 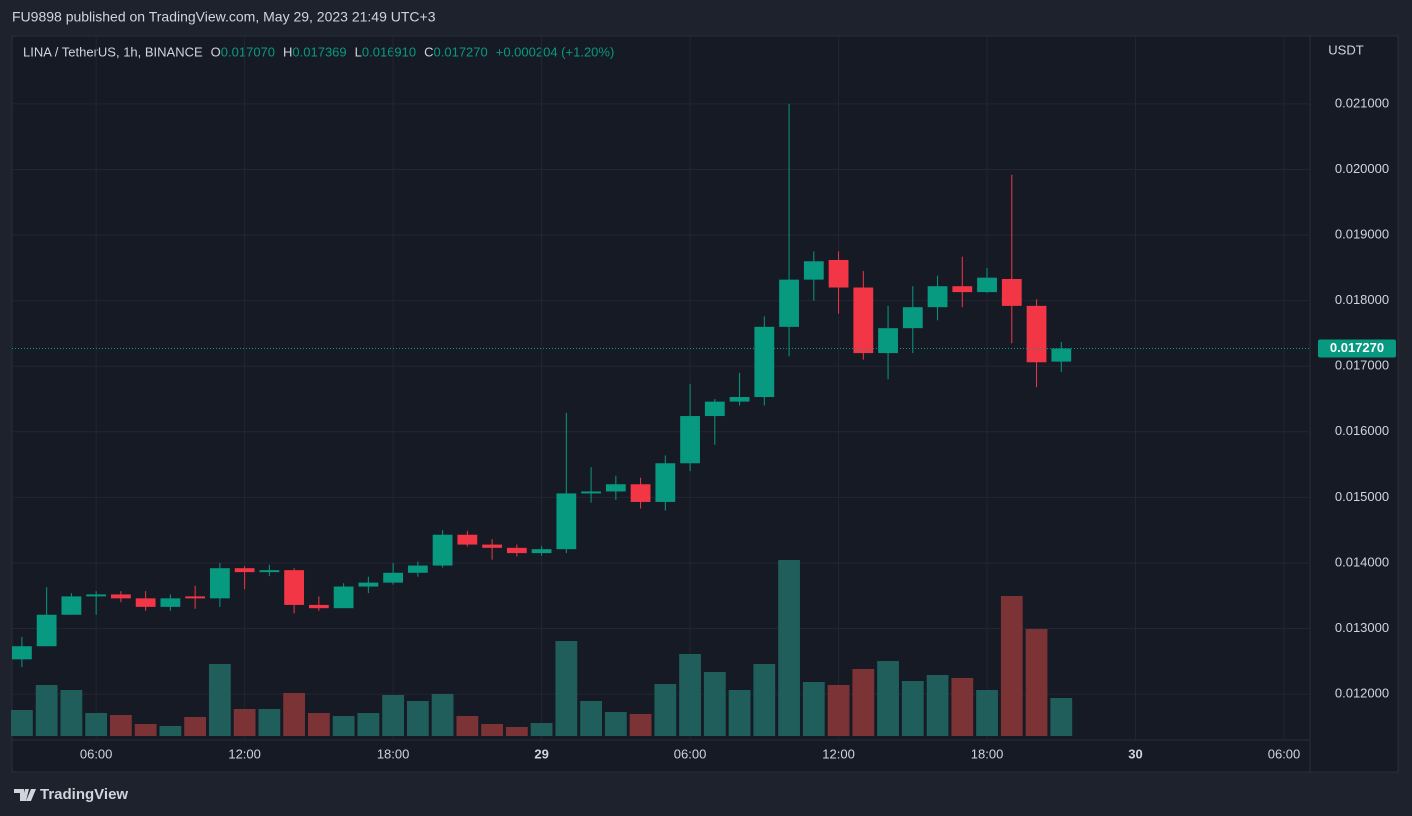 What do you see at coordinates (1135, 753) in the screenshot?
I see `x-tick-label: 30` at bounding box center [1135, 753].